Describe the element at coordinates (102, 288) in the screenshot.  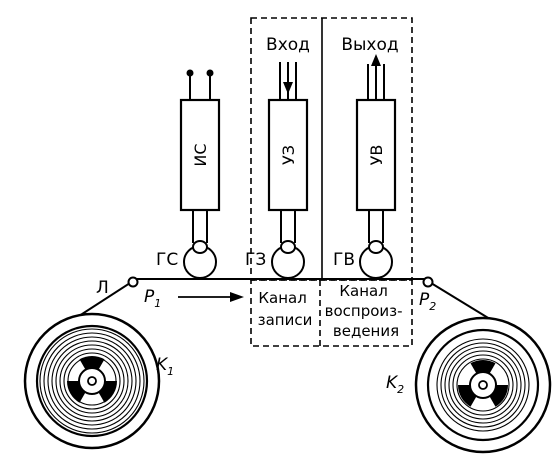
I see `tape-label: Л` at that location.